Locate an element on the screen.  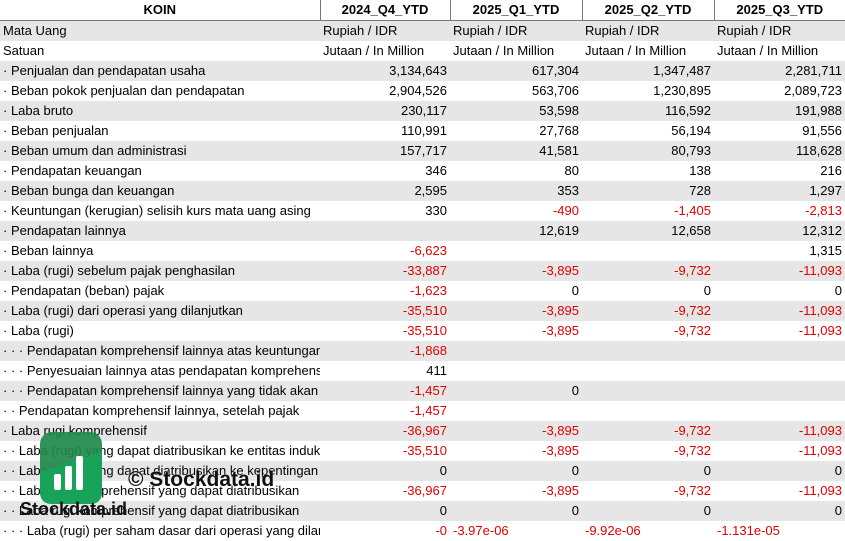
row-label: · Pendapatan keuangan is located at coordinates (72, 170).